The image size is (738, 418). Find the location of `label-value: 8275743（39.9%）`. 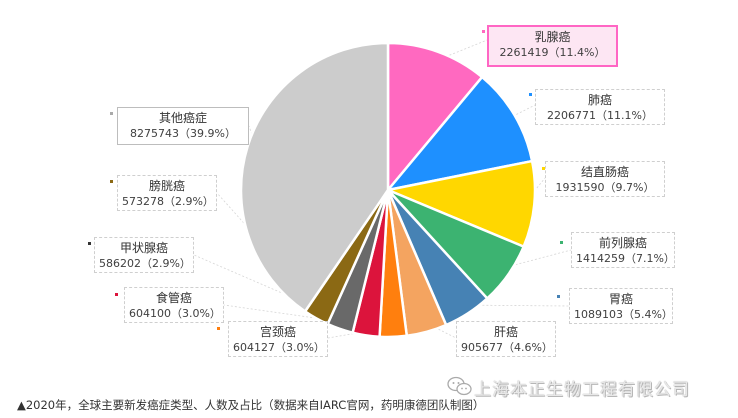

label-value: 8275743（39.9%） is located at coordinates (183, 133).